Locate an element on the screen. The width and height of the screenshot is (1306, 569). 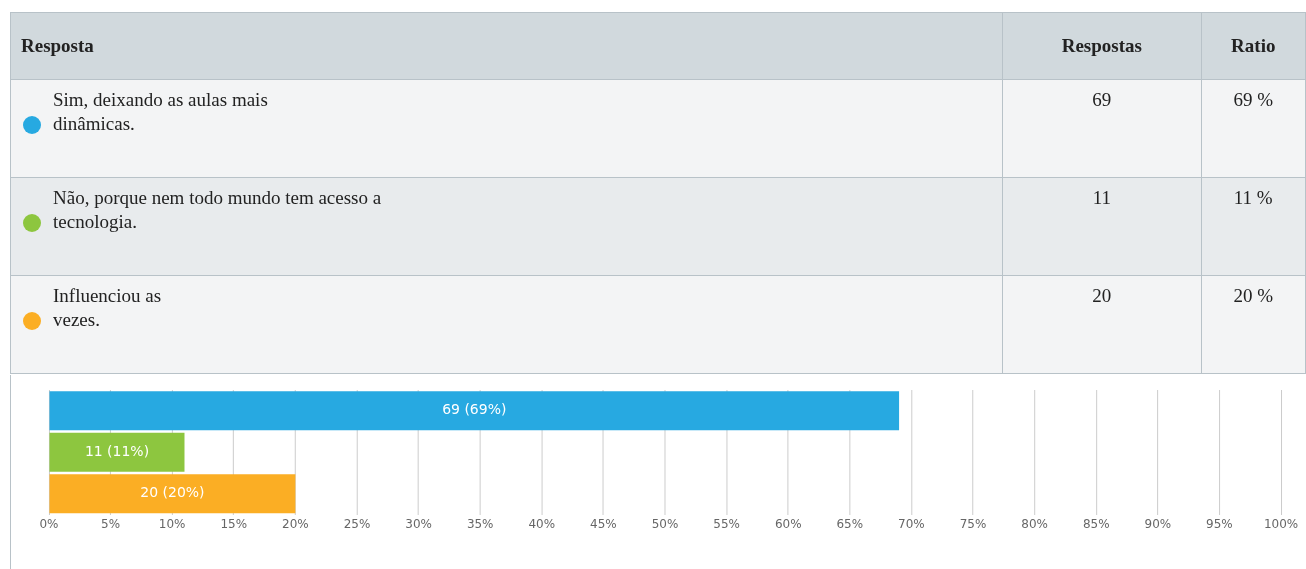
x-tick-label: 65% is located at coordinates (850, 523).